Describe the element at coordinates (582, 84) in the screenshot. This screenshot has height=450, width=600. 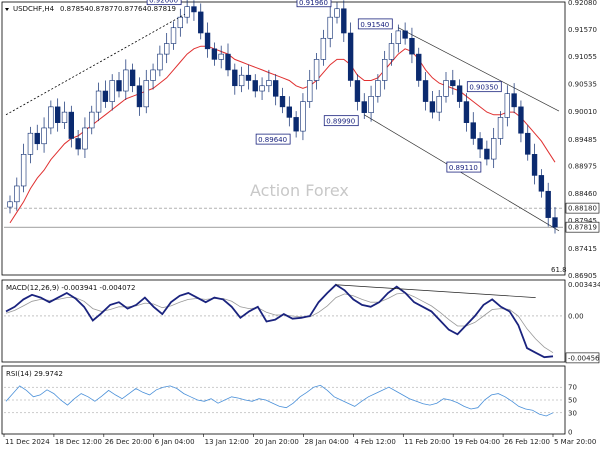
I see `price-axis-tick: 0.90535` at that location.